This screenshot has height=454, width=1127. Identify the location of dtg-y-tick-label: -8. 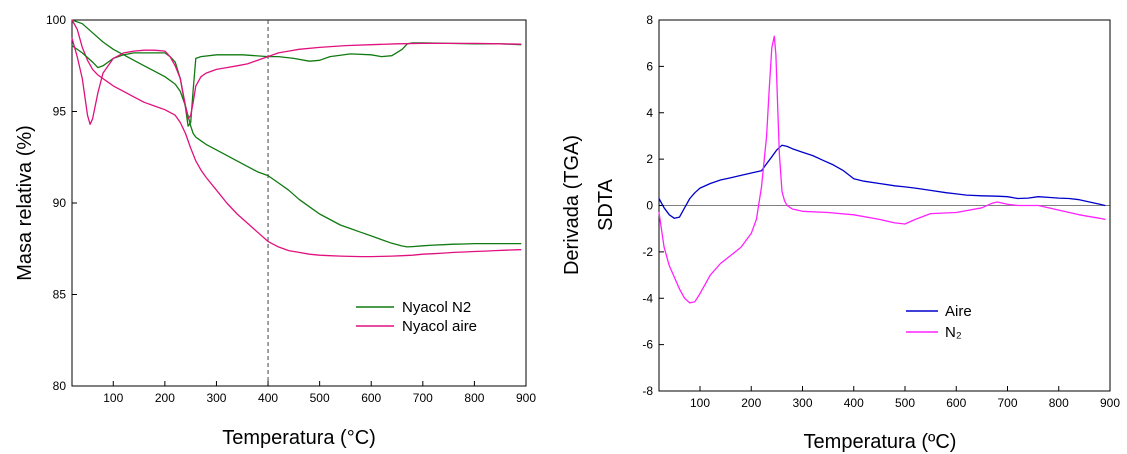
(647, 391).